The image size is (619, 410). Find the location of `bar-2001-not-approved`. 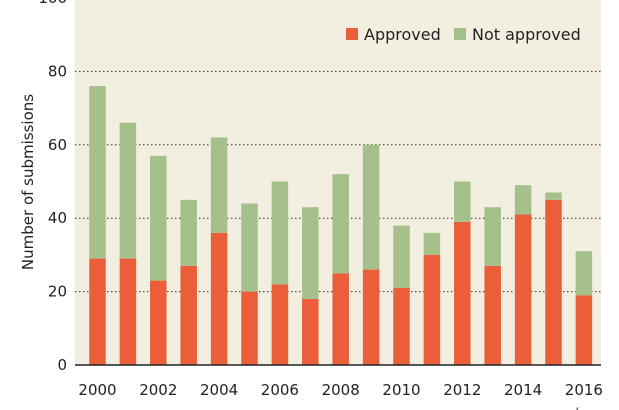

bar-2001-not-approved is located at coordinates (128, 190).